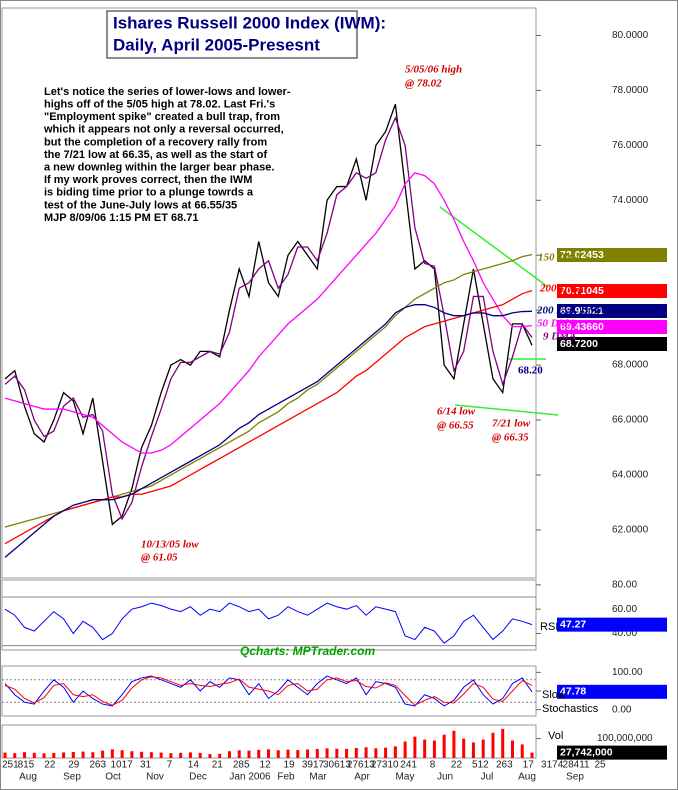  I want to click on panel-label: Vol, so click(555, 736).